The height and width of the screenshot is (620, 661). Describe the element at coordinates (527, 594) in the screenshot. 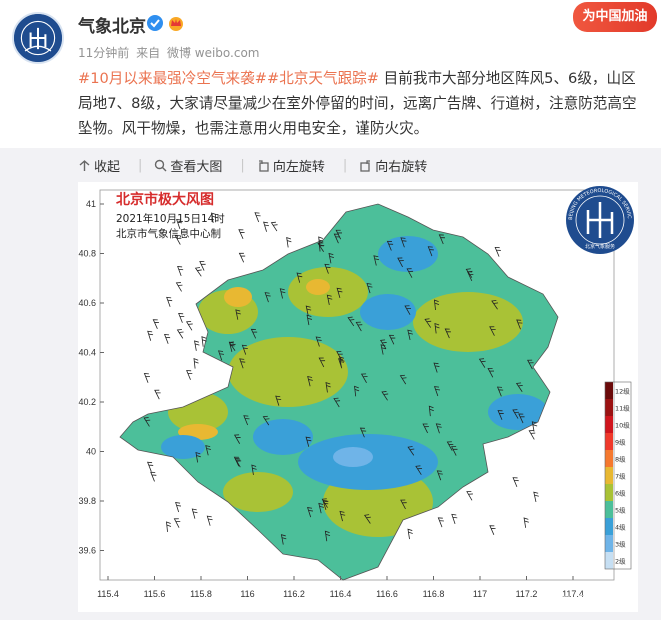

I see `x-tick-label: 117.2` at that location.